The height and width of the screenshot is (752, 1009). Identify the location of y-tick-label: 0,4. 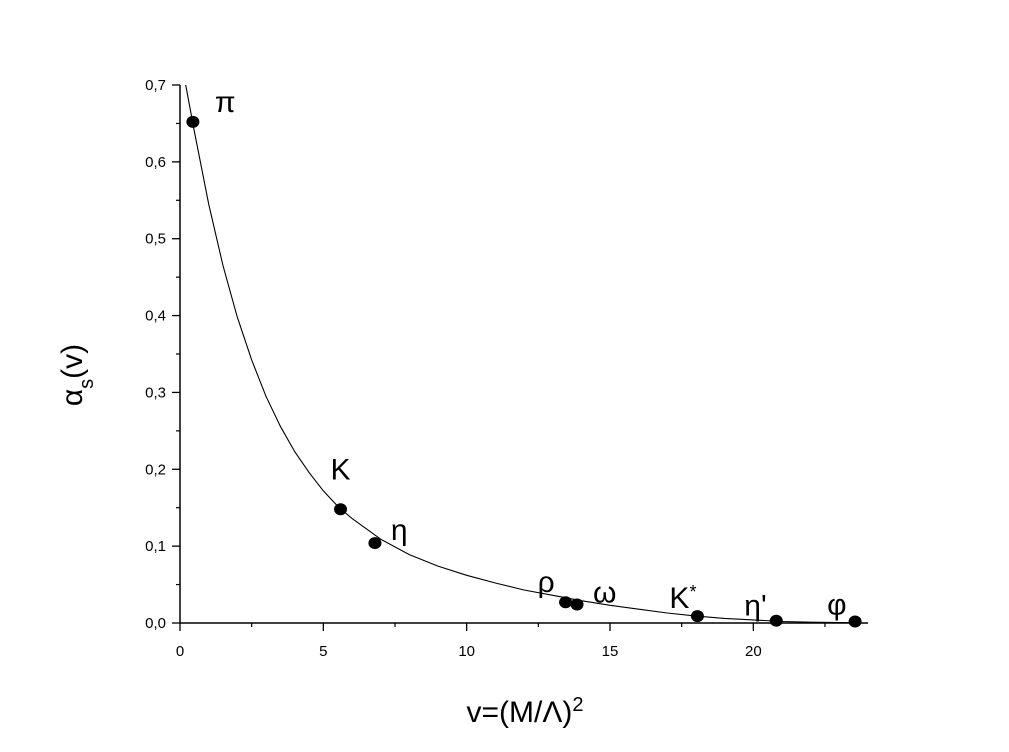
(155, 316).